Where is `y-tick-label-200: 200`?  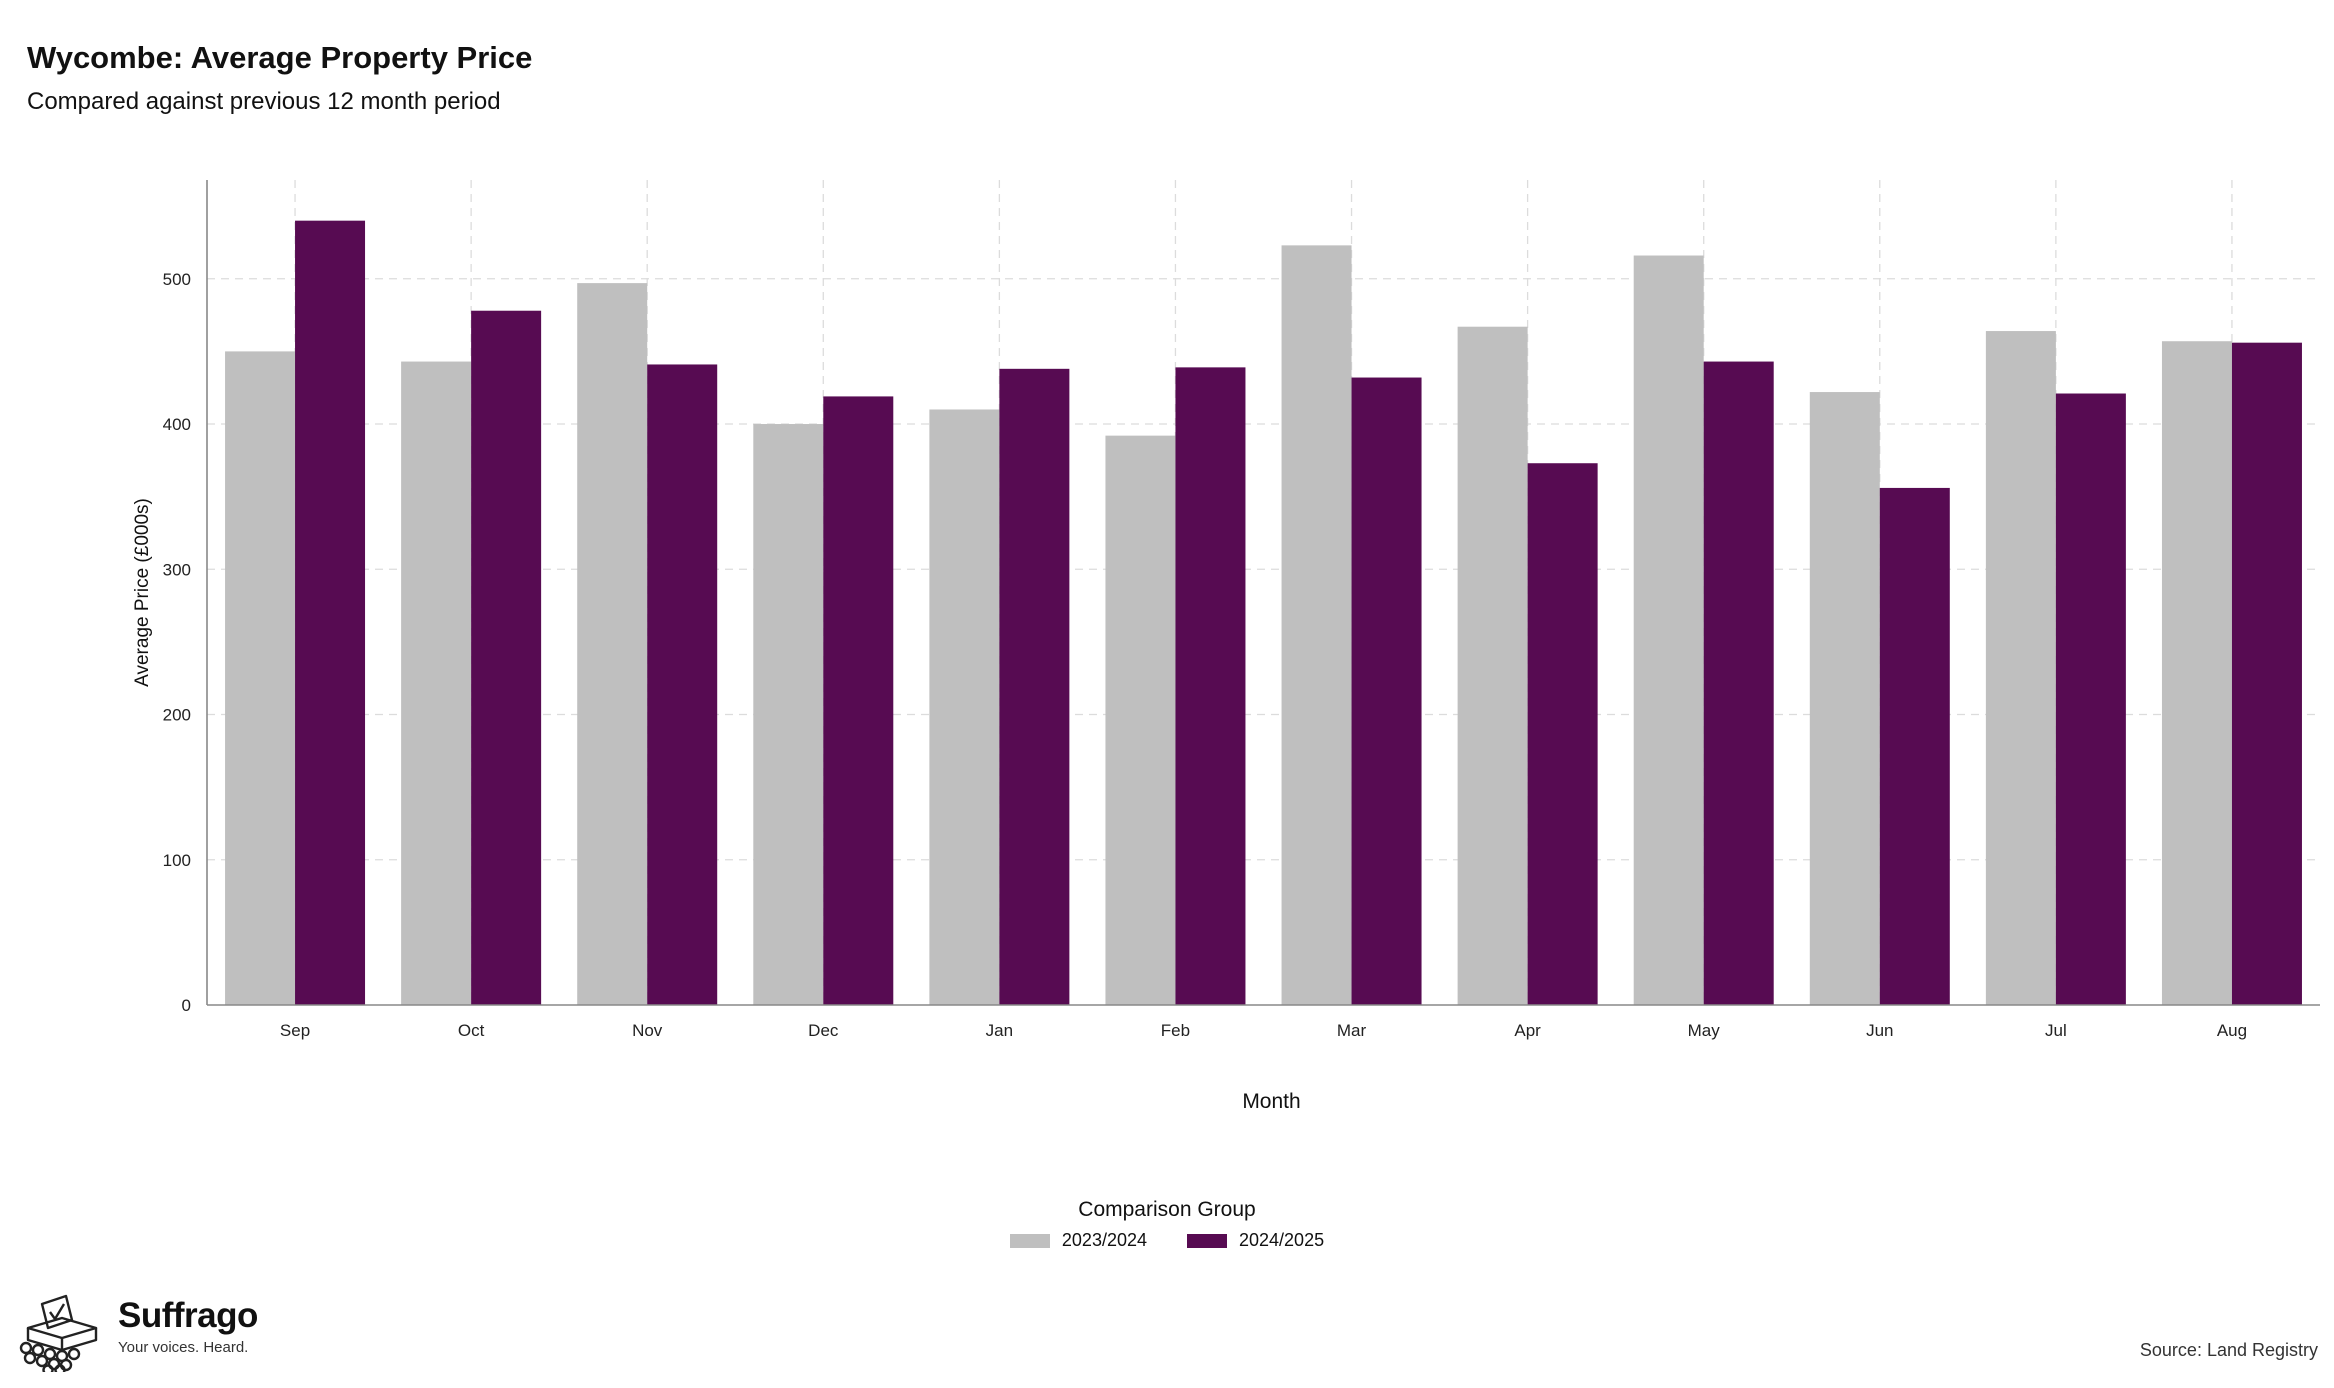 y-tick-label-200: 200 is located at coordinates (177, 715).